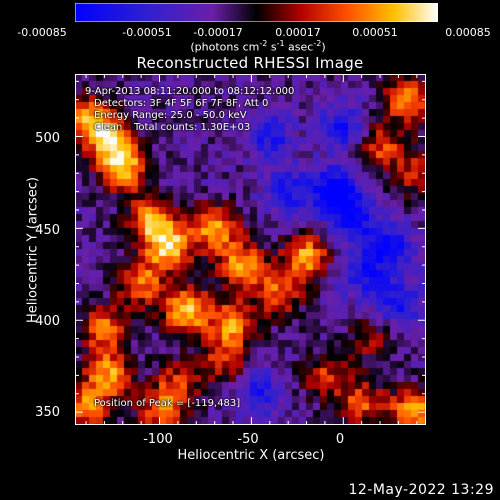 The image size is (500, 500). What do you see at coordinates (251, 455) in the screenshot?
I see `x-axis-label: Heliocentric X (arcsec)` at bounding box center [251, 455].